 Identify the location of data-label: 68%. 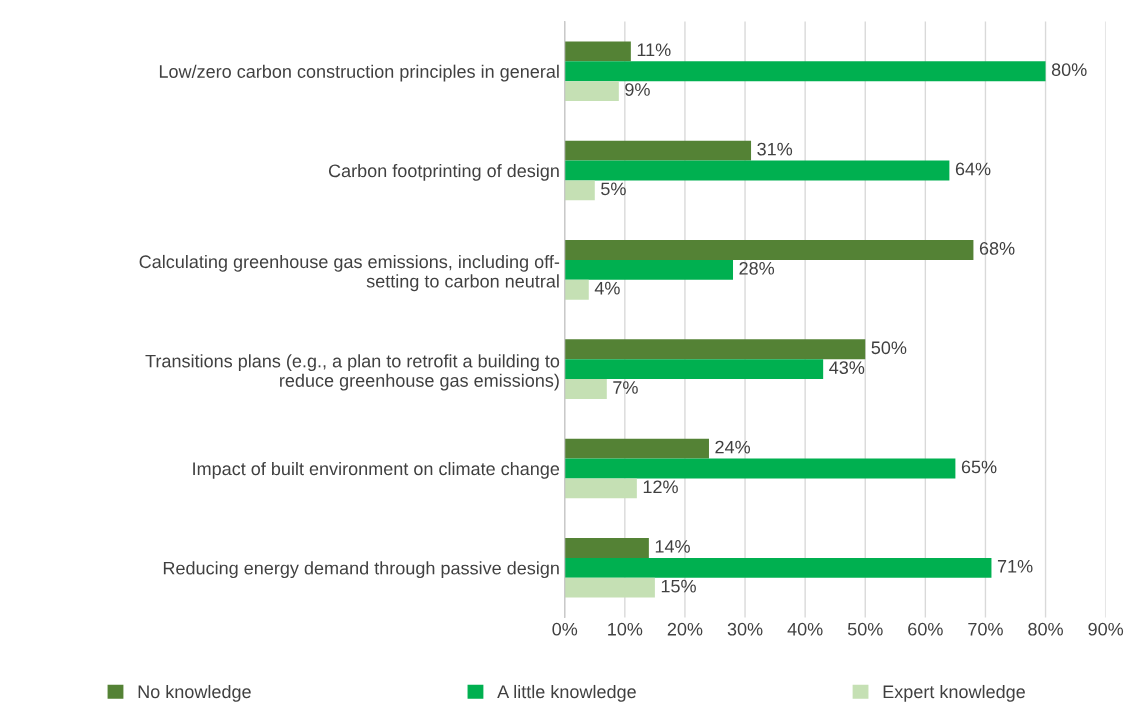
(997, 248).